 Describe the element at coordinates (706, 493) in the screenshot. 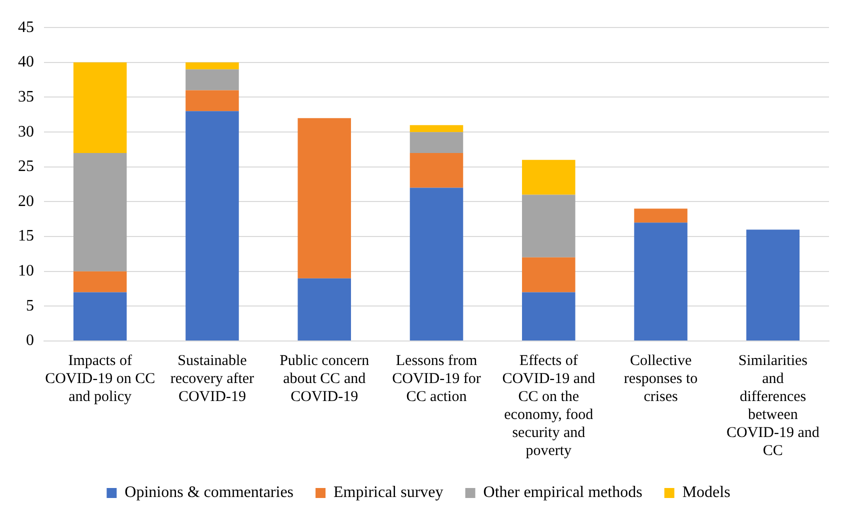

I see `legend-label: Models` at that location.